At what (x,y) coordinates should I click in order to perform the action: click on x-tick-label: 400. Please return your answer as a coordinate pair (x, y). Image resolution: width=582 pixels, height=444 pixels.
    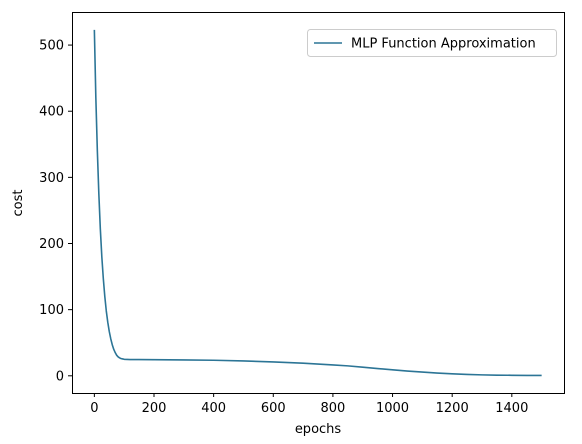
    Looking at the image, I should click on (213, 408).